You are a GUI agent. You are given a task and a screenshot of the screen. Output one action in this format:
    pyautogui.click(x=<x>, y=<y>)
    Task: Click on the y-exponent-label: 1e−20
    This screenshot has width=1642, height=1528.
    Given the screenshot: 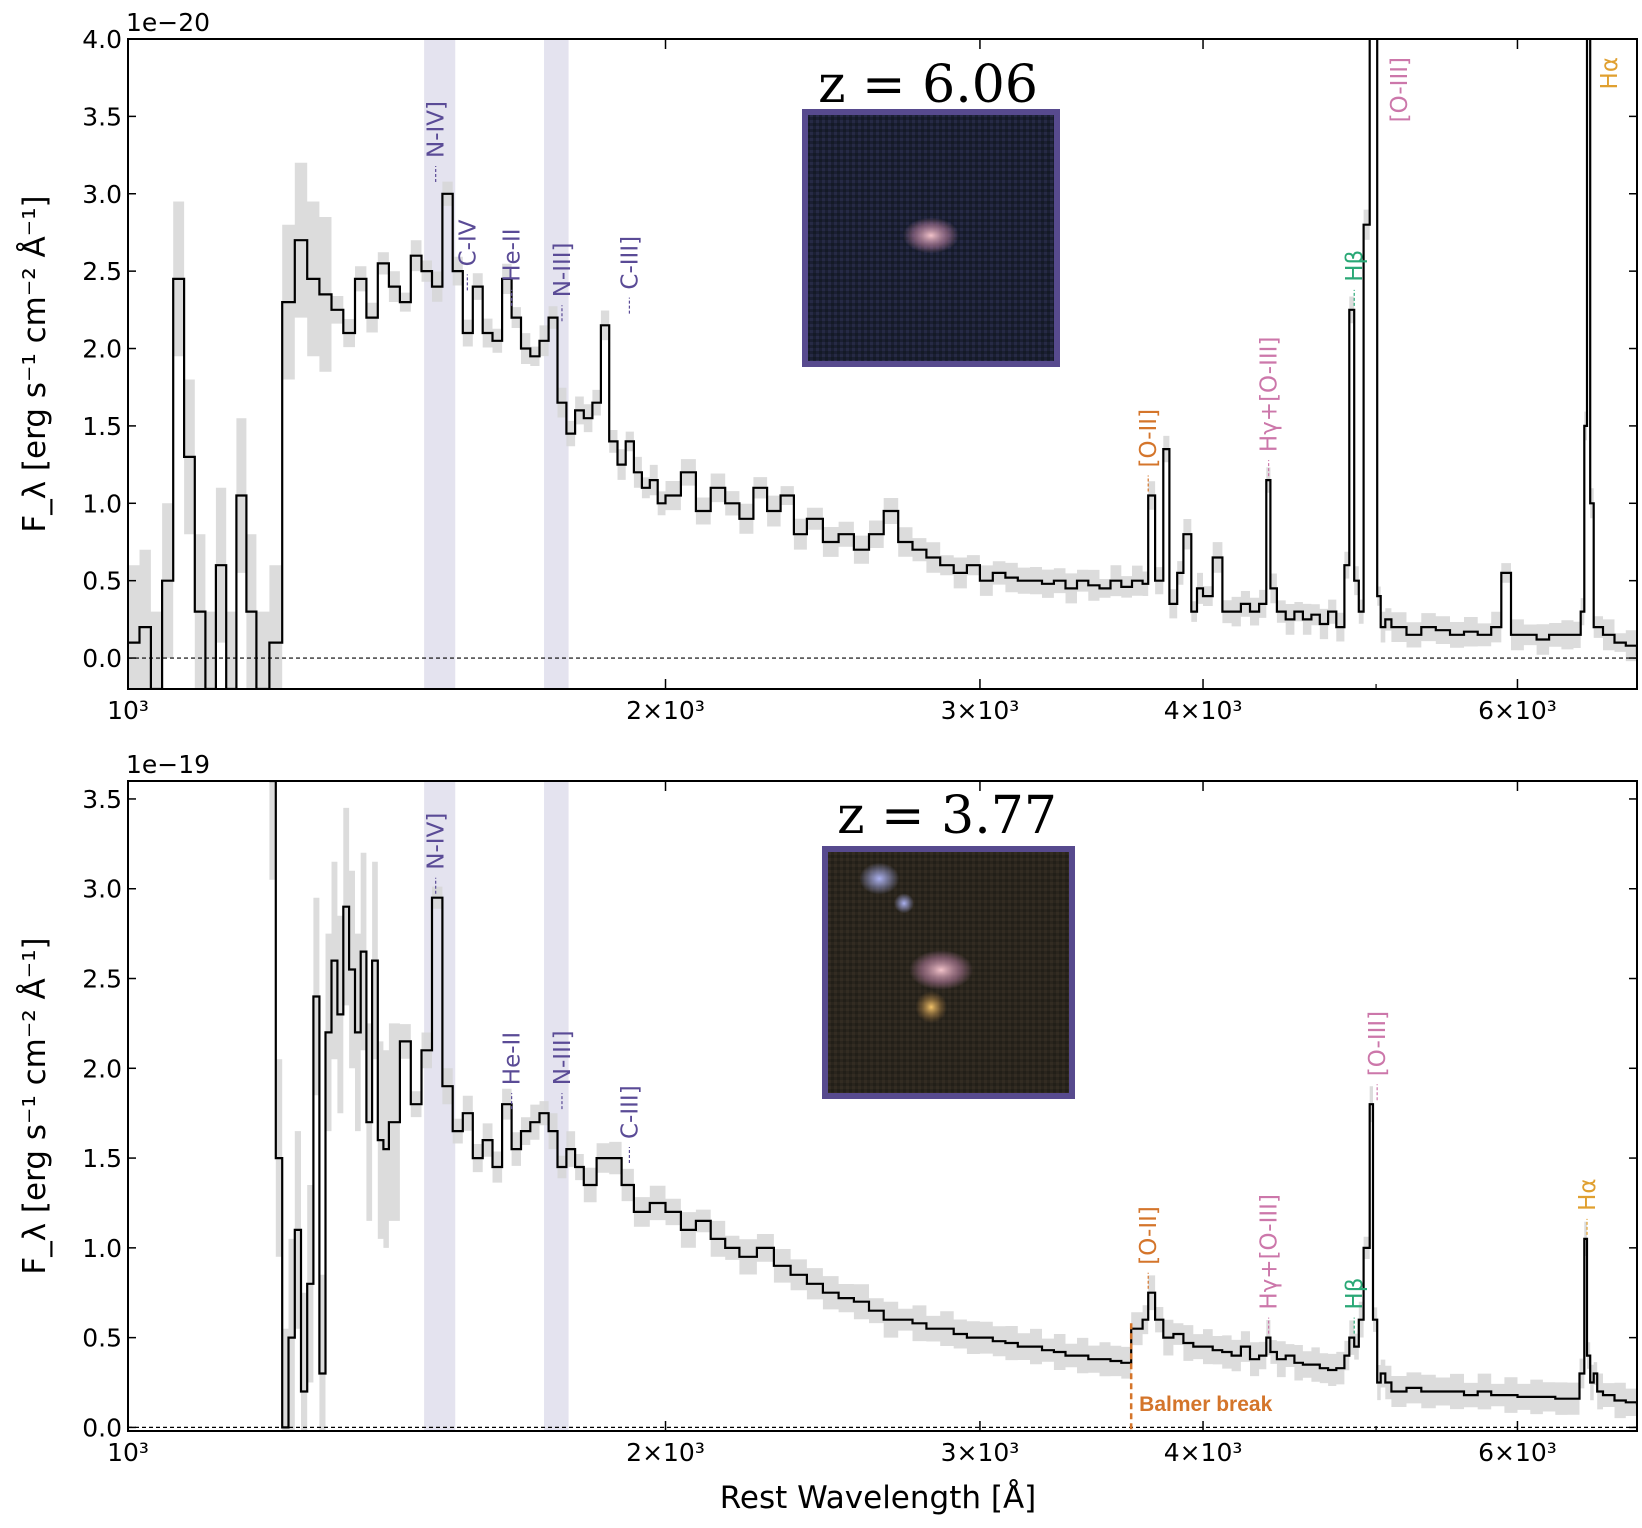 What is the action you would take?
    pyautogui.click(x=168, y=22)
    